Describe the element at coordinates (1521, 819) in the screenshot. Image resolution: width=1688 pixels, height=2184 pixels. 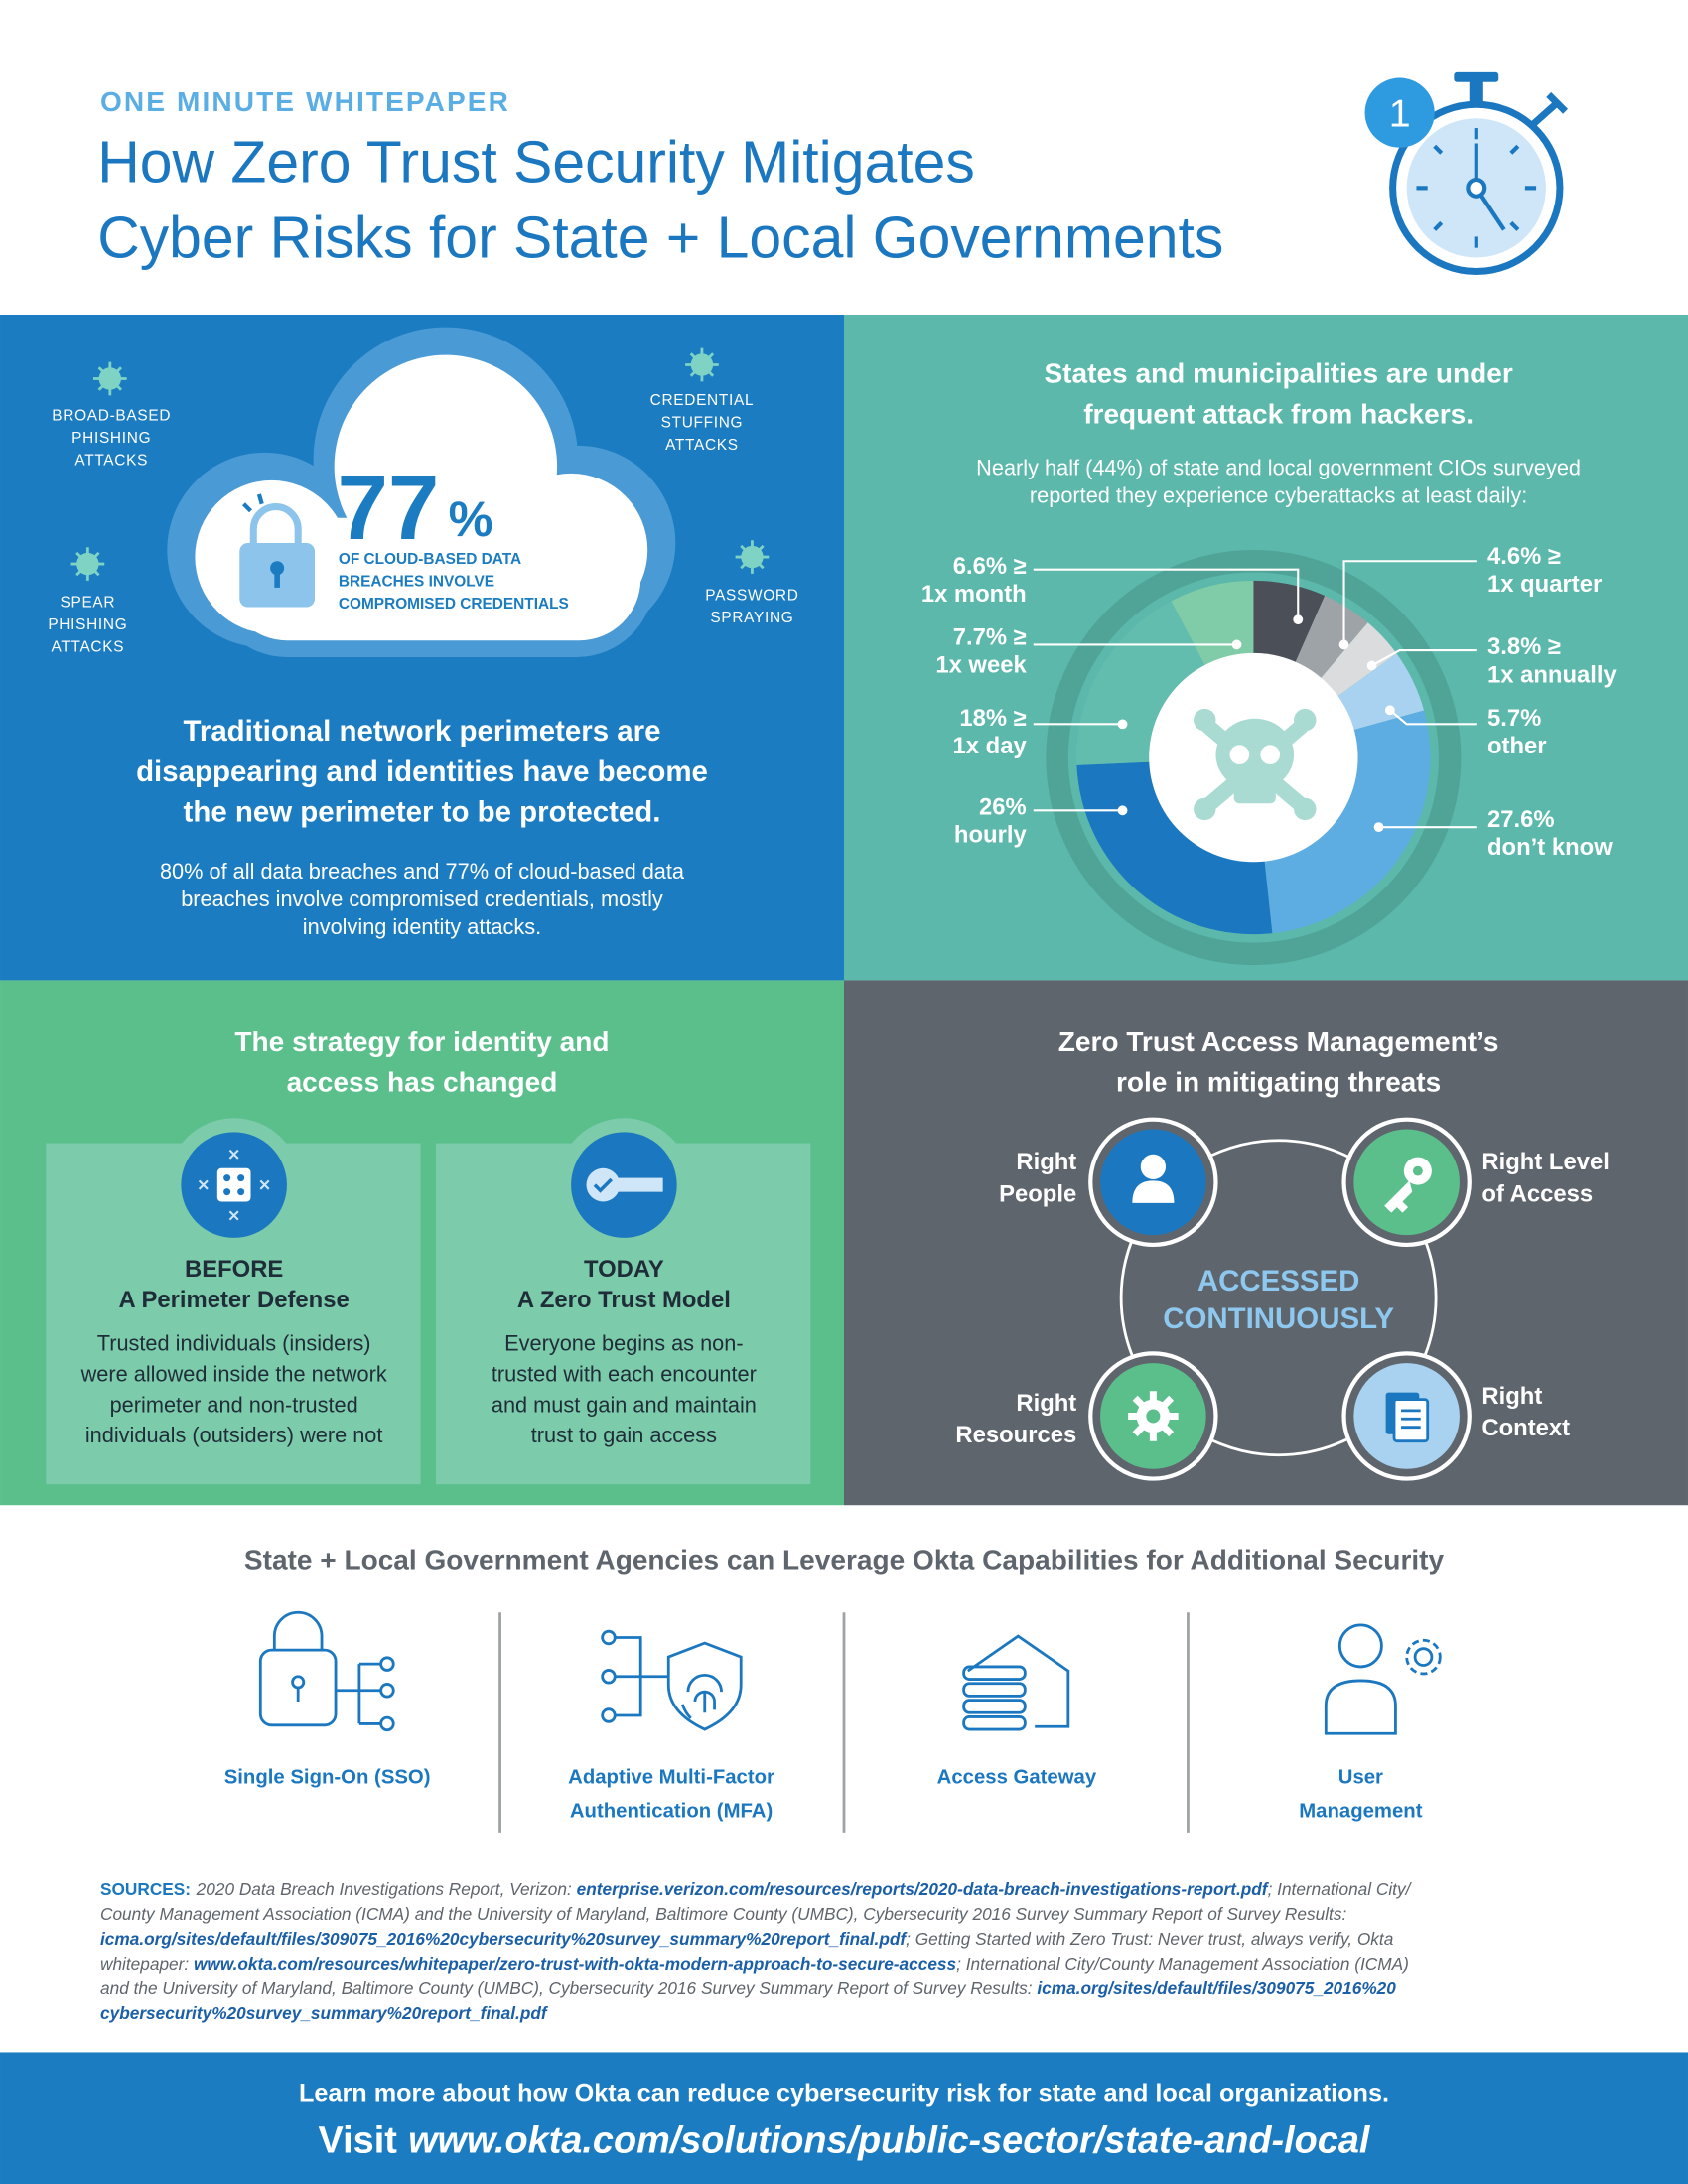
I see `slice-value-label: 27.6%` at that location.